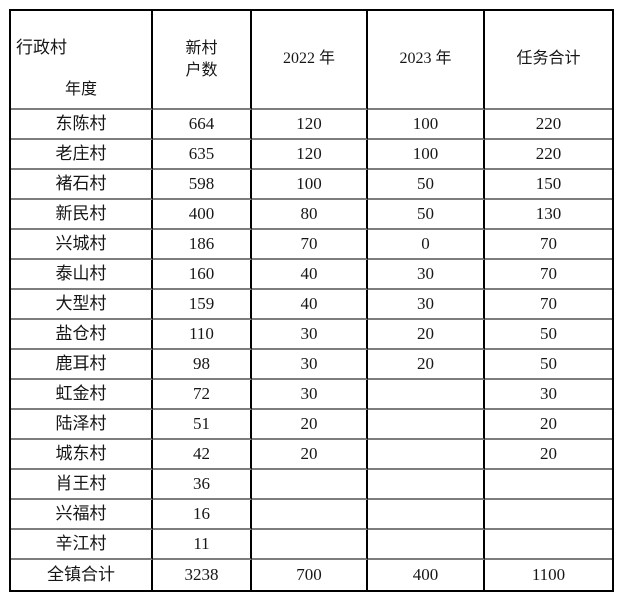 This screenshot has width=618, height=598. I want to click on table-total-row: 全镇合计 3238 700 400 1100, so click(311, 575).